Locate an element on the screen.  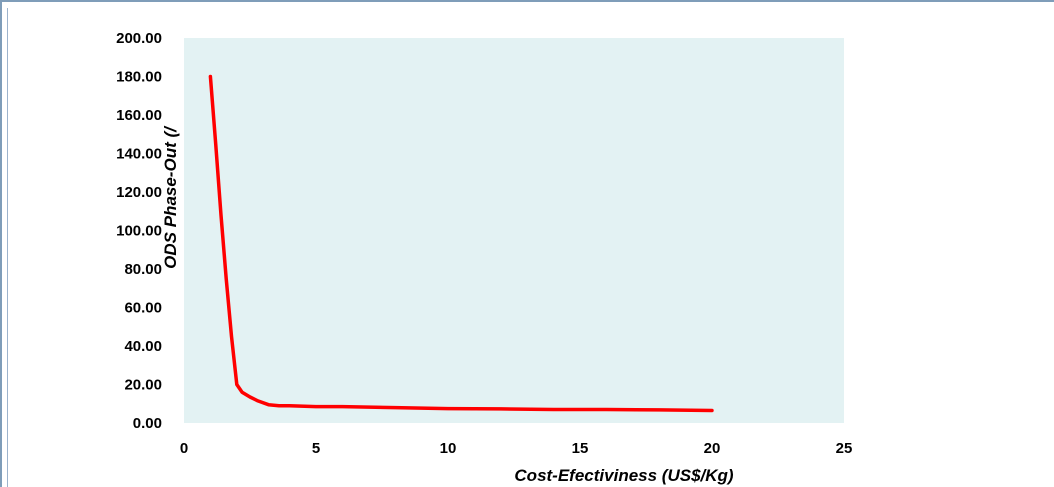
inner-border-line is located at coordinates (7, 247).